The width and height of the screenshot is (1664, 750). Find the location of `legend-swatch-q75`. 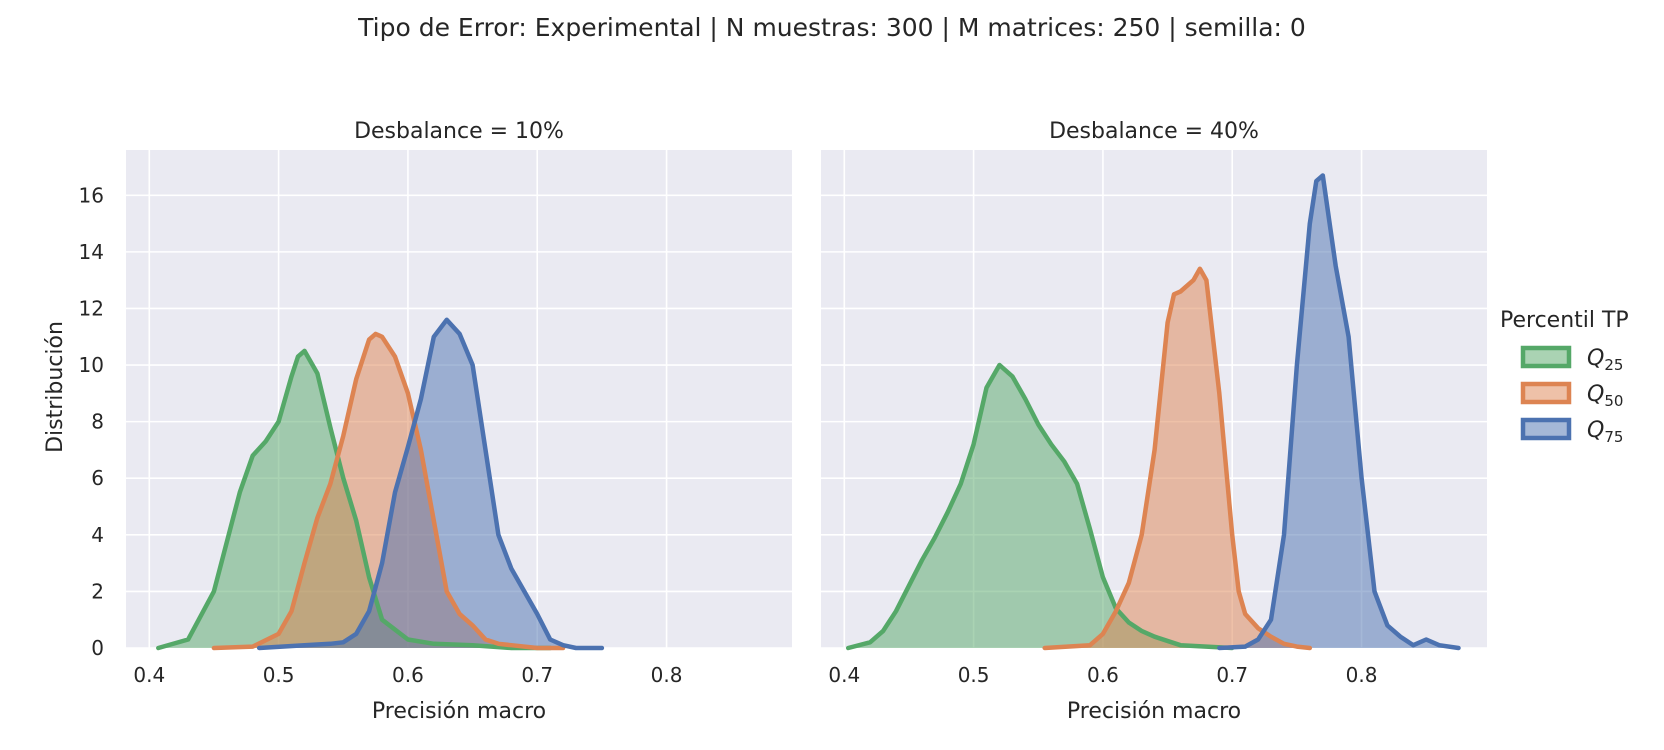

legend-swatch-q75 is located at coordinates (1546, 429).